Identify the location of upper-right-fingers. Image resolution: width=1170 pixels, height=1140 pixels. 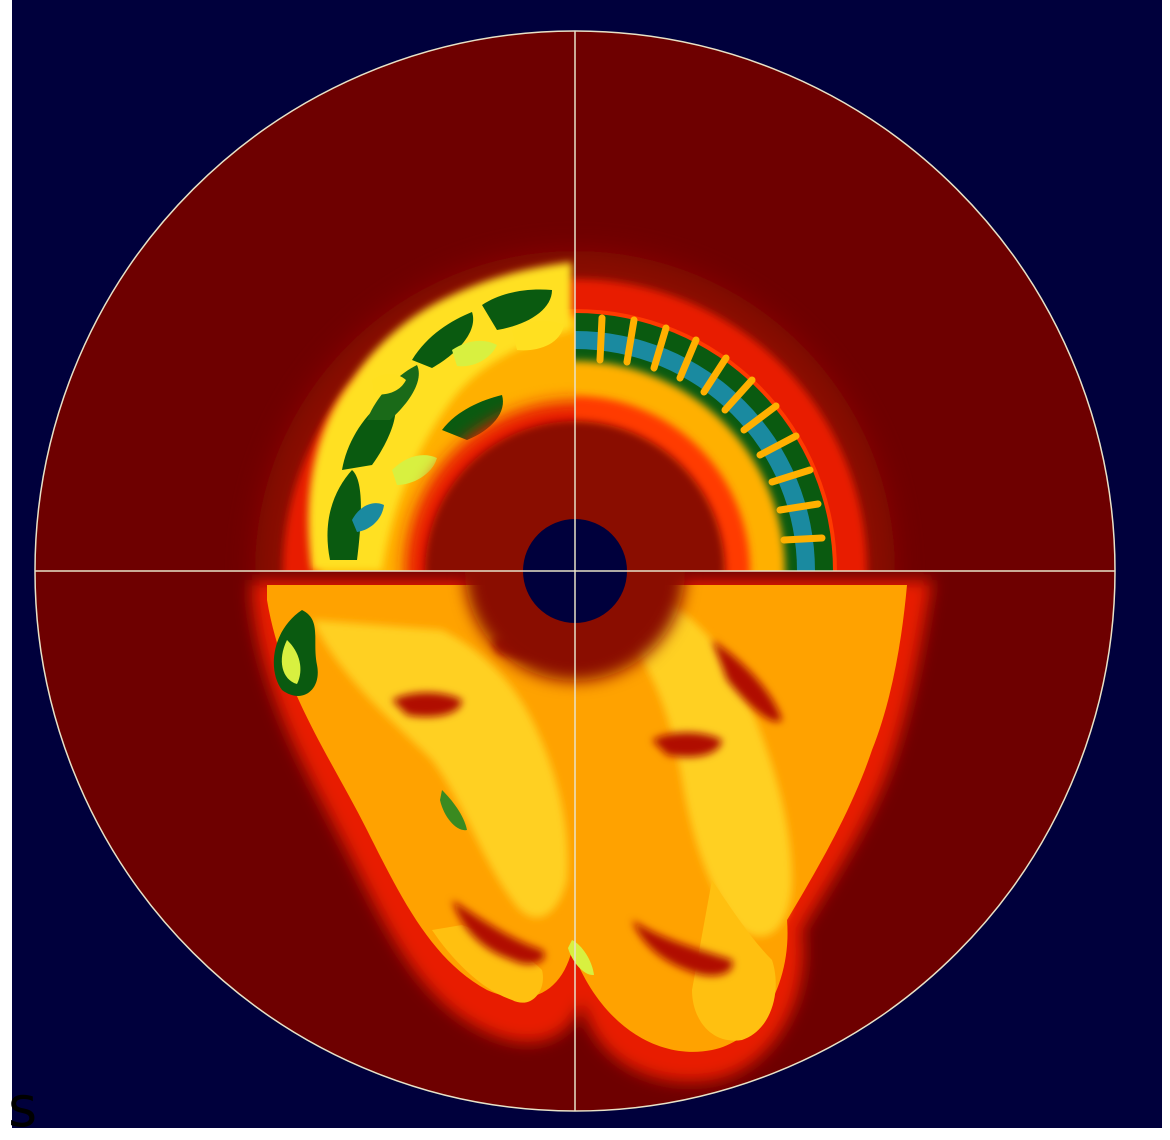
(704, 442).